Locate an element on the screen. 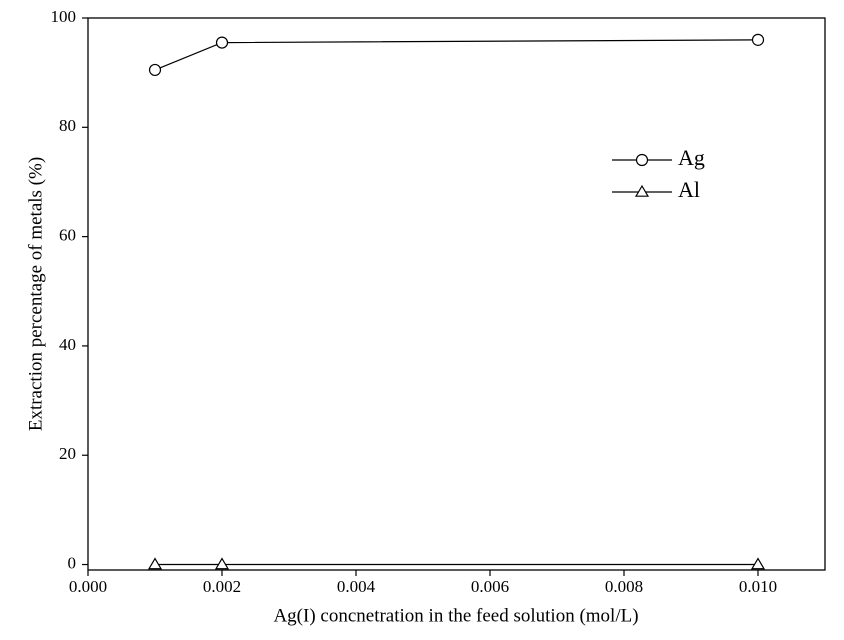 This screenshot has height=640, width=844. y-tick-label: 40 is located at coordinates (67, 344).